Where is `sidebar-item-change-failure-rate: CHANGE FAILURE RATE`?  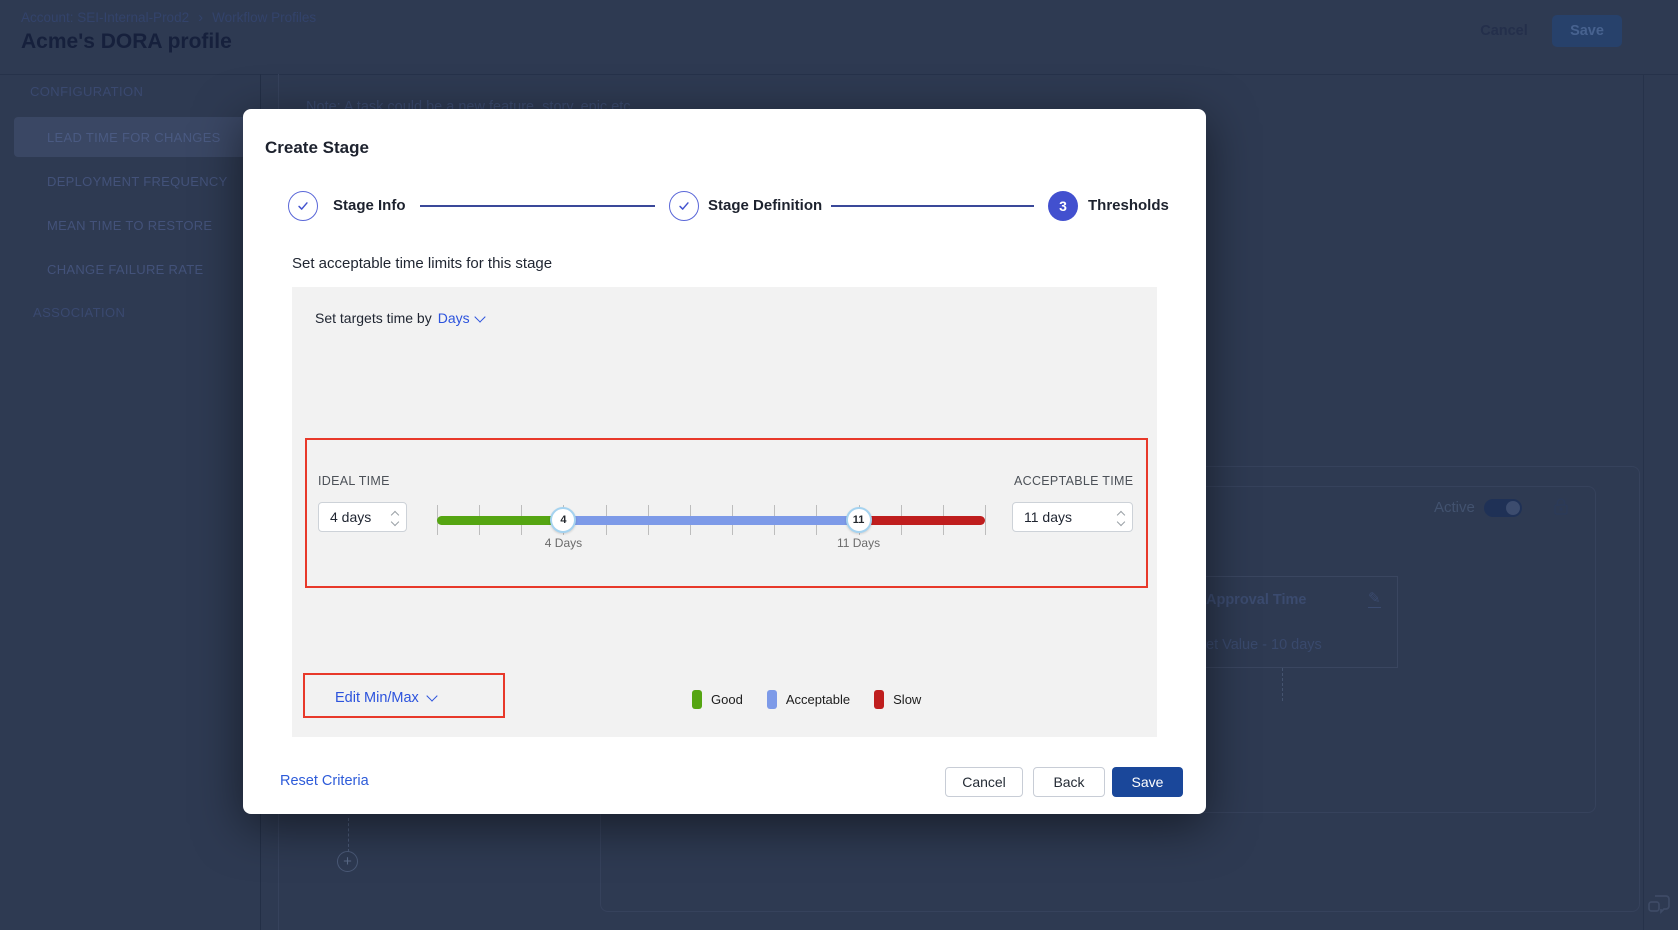 sidebar-item-change-failure-rate: CHANGE FAILURE RATE is located at coordinates (125, 269).